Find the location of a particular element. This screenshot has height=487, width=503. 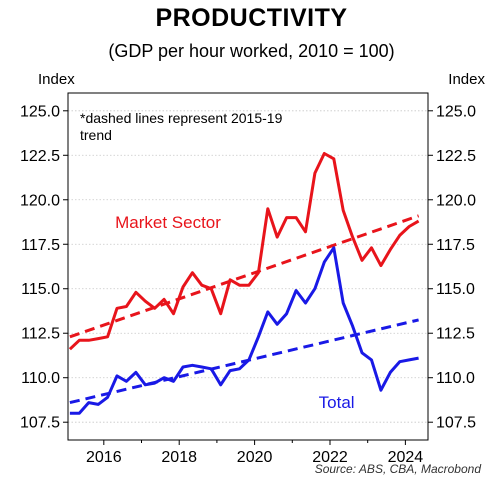

y-tick-label-left: 110.0 is located at coordinates (40, 378).